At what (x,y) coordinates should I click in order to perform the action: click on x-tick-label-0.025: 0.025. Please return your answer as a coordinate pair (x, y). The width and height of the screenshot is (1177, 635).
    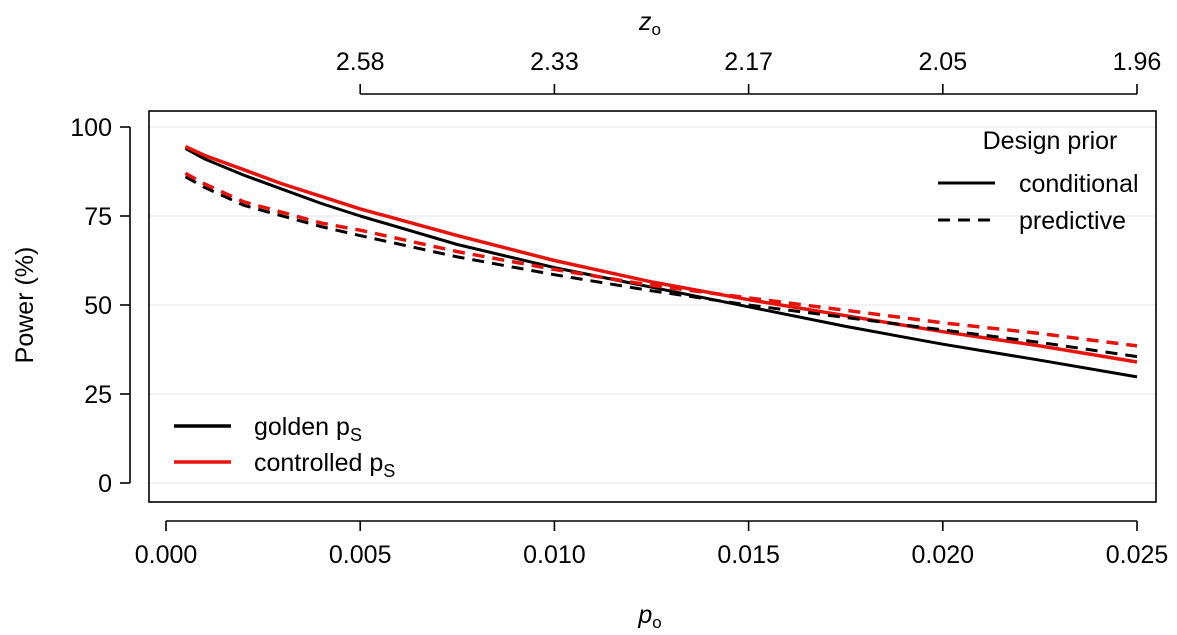
    Looking at the image, I should click on (1137, 555).